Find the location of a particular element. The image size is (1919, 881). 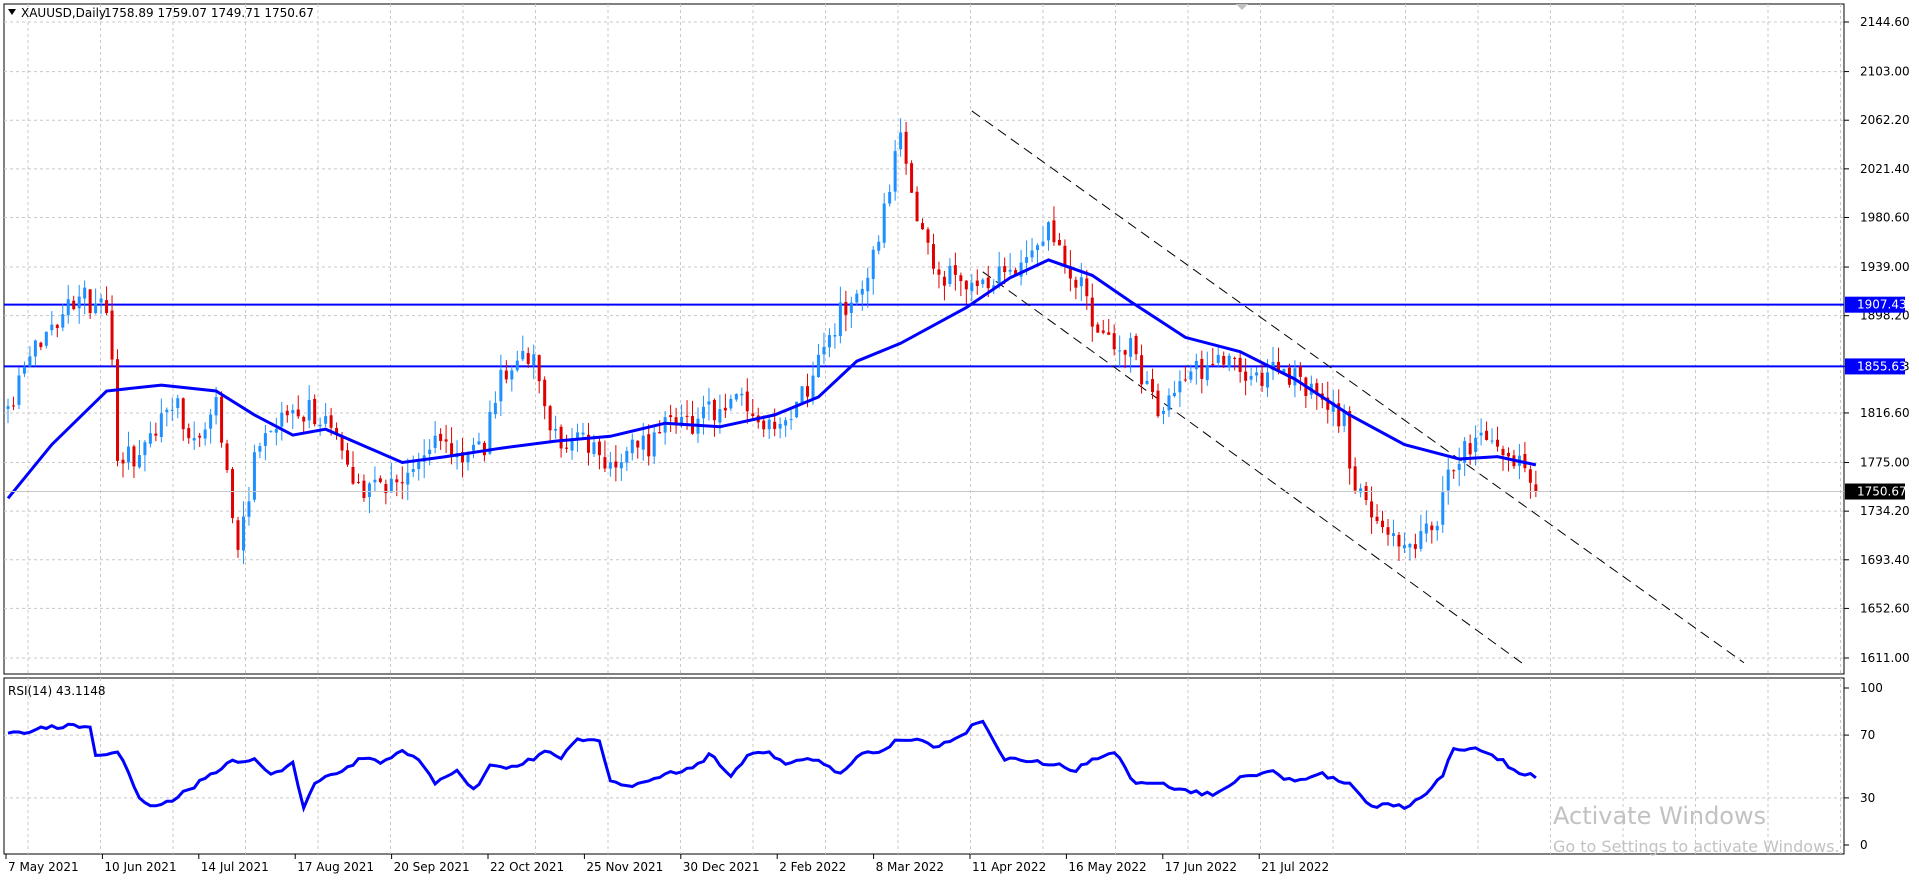

rsi-header: RSI(14) 43.1148 is located at coordinates (57, 691).